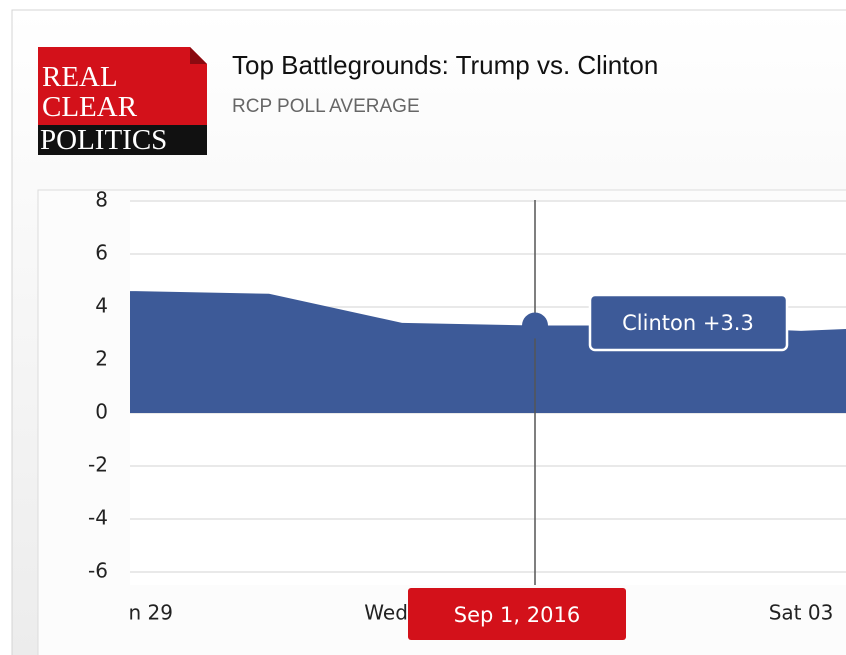 The width and height of the screenshot is (846, 655). I want to click on logo: REAL CLEAR POLITICS, so click(122, 101).